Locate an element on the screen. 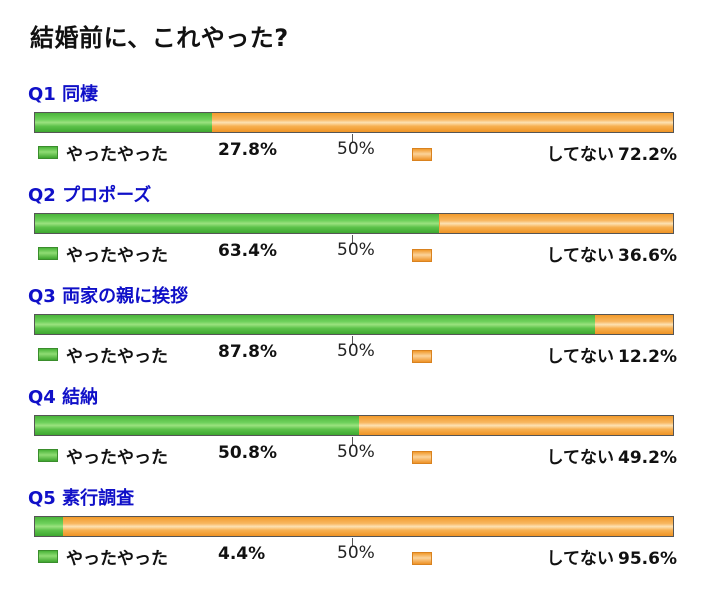  no-percent: 72.2% is located at coordinates (647, 155).